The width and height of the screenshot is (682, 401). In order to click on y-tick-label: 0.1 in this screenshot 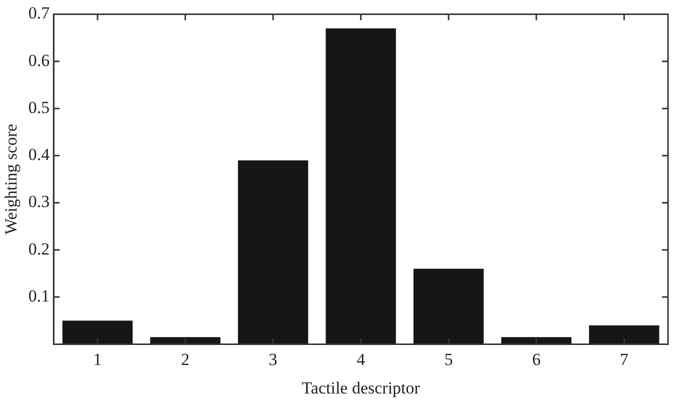, I will do `click(39, 296)`.